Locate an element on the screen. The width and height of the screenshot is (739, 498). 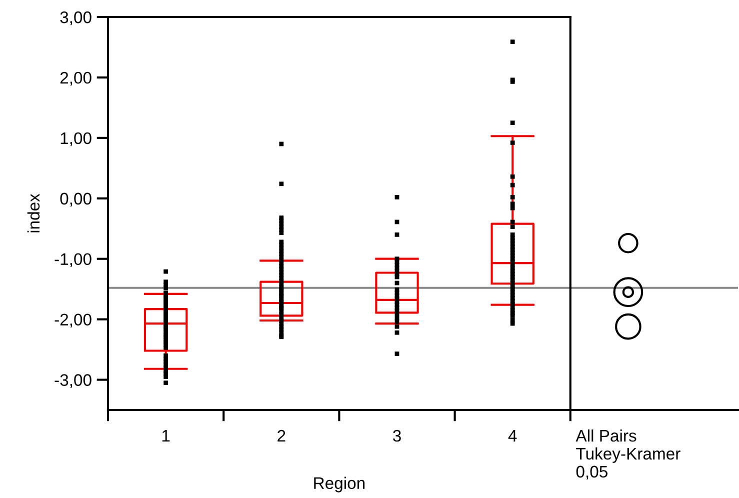
y-axis-title: index is located at coordinates (33, 213).